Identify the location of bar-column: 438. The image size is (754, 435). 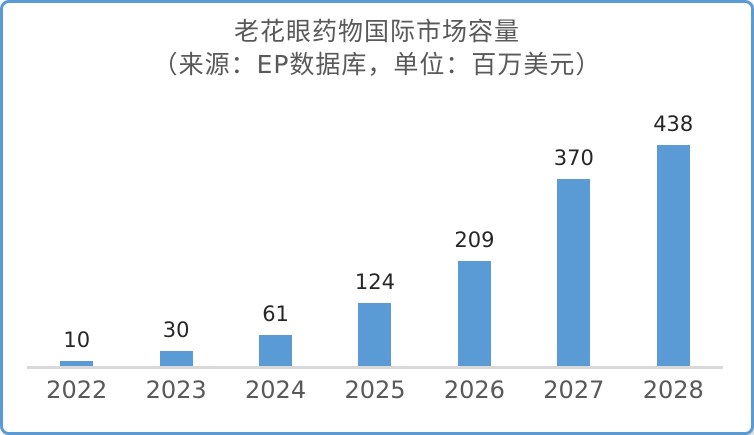
(673, 234).